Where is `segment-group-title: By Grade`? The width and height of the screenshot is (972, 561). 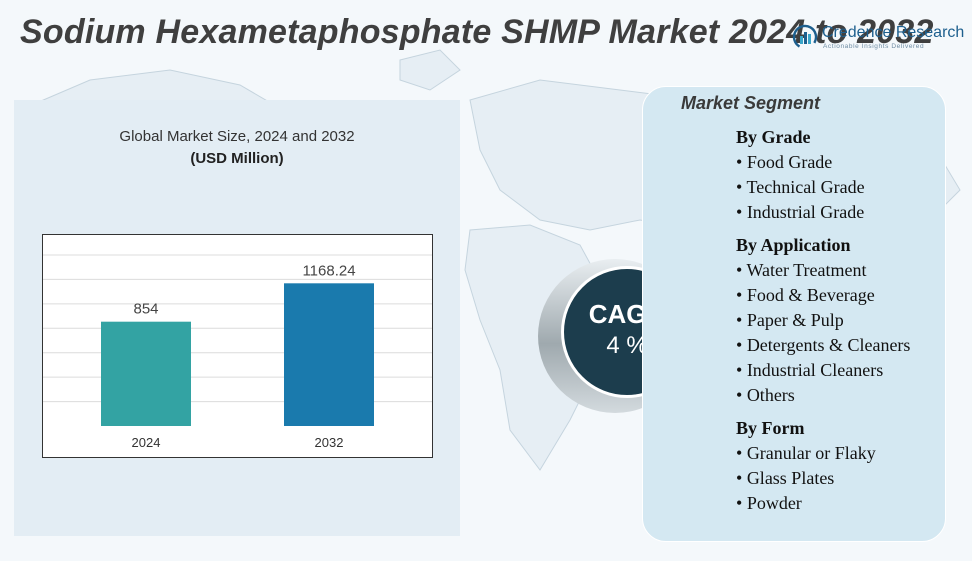
segment-group-title: By Grade is located at coordinates (773, 137).